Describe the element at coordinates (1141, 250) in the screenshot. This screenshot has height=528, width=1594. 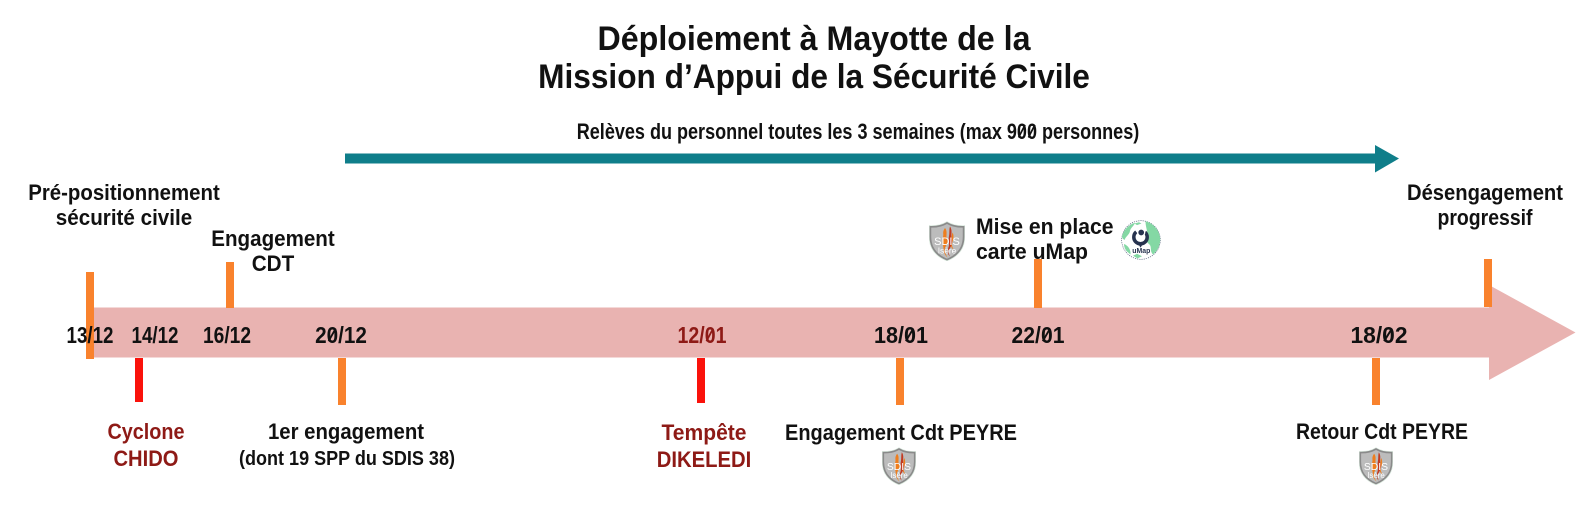
I see `svg-text: uMap` at that location.